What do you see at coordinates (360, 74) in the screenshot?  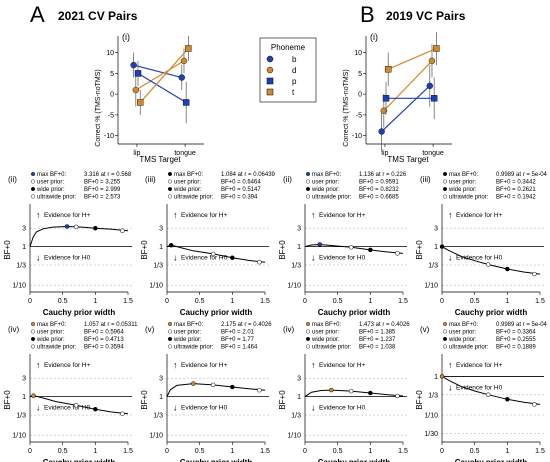 I see `y-tick-label: 5` at bounding box center [360, 74].